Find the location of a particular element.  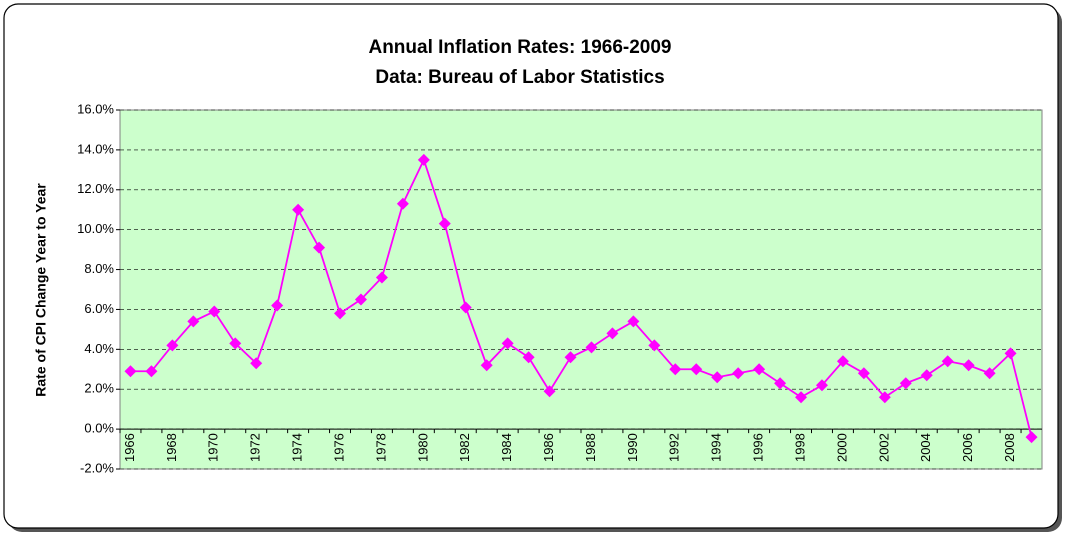

x-tick-label: 1978 is located at coordinates (380, 447).